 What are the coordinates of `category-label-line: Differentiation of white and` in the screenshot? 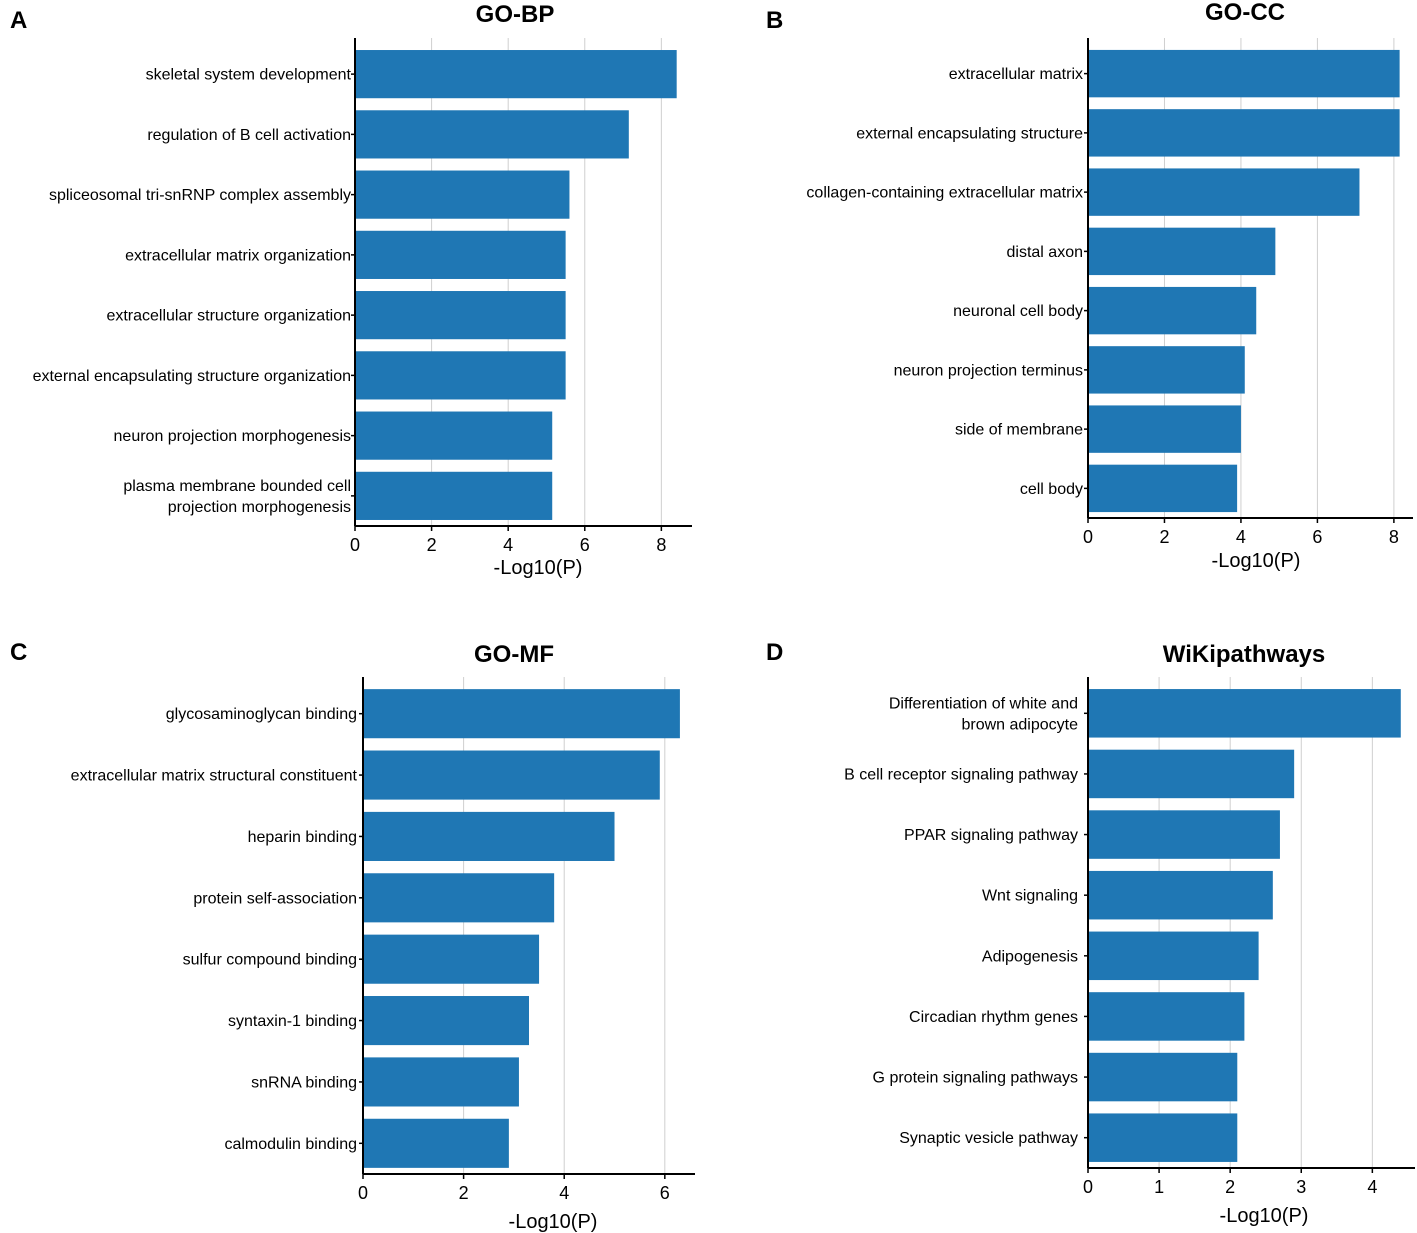 It's located at (983, 703).